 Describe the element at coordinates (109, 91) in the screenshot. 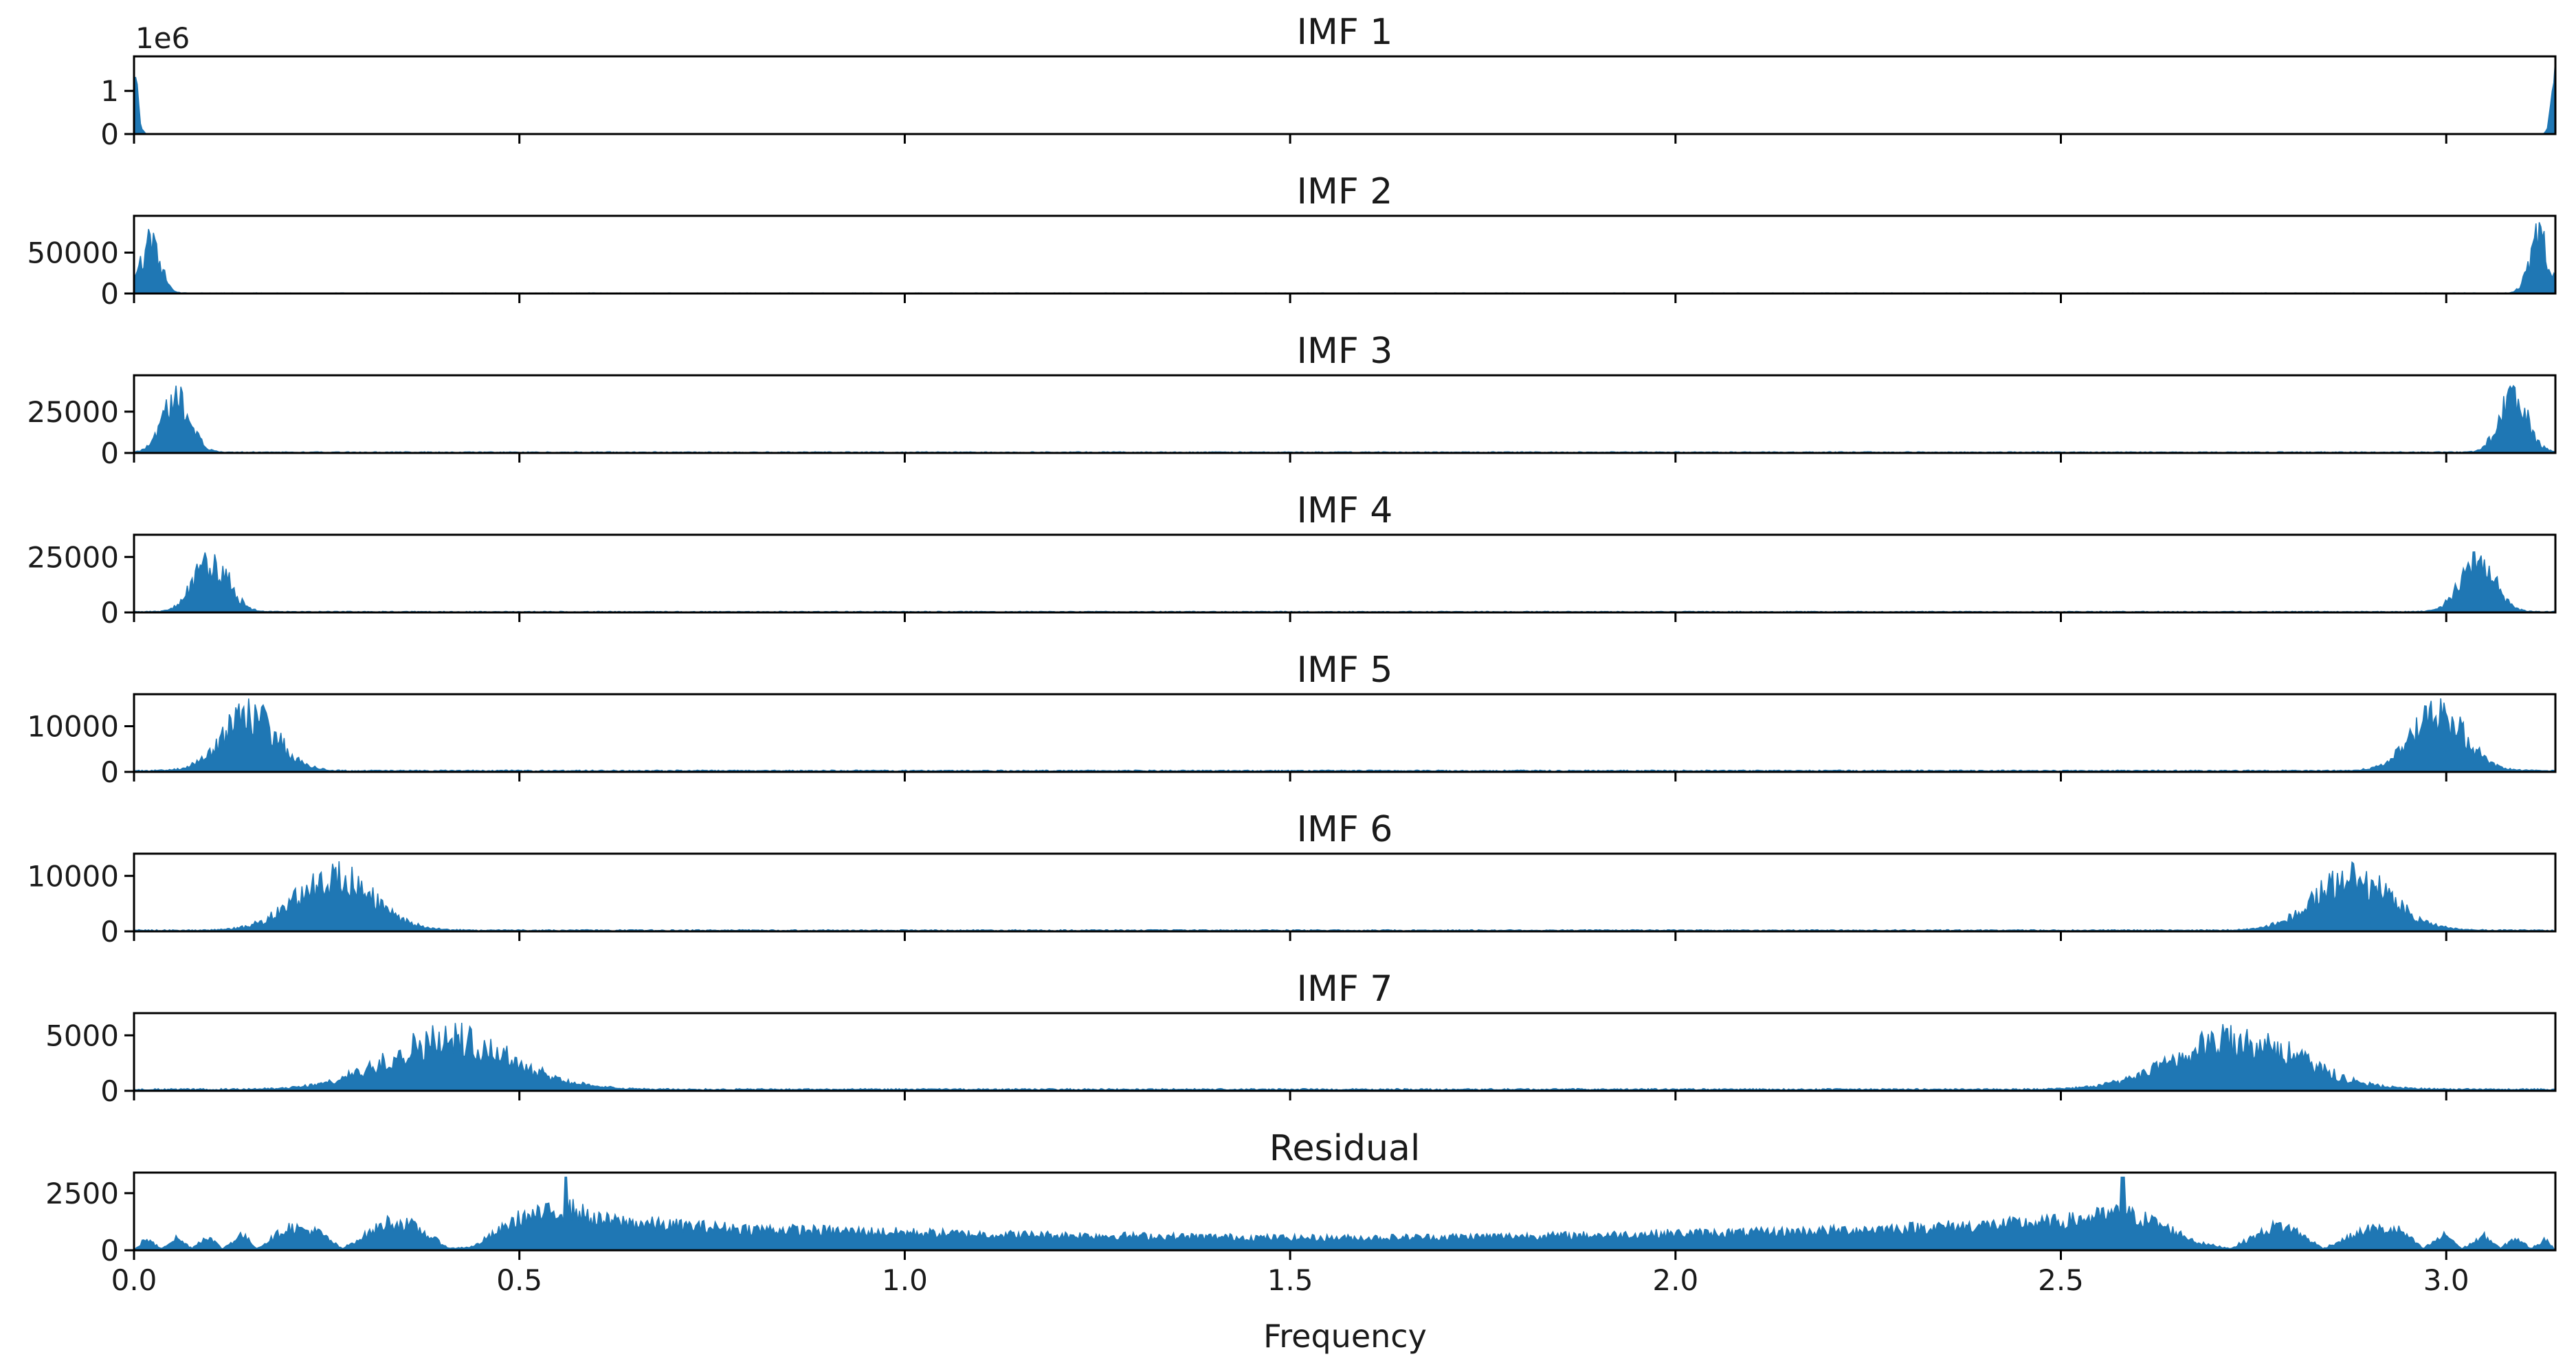

I see `y-tick-label: 1` at that location.